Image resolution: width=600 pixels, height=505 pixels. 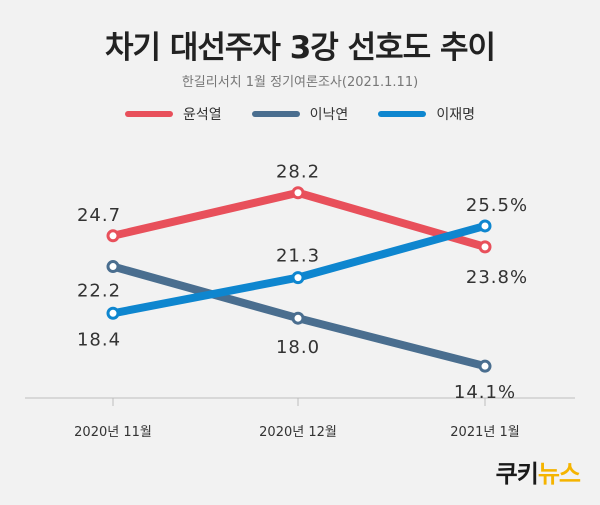 I want to click on legend-item-yoon: 윤석열, so click(x=173, y=114).